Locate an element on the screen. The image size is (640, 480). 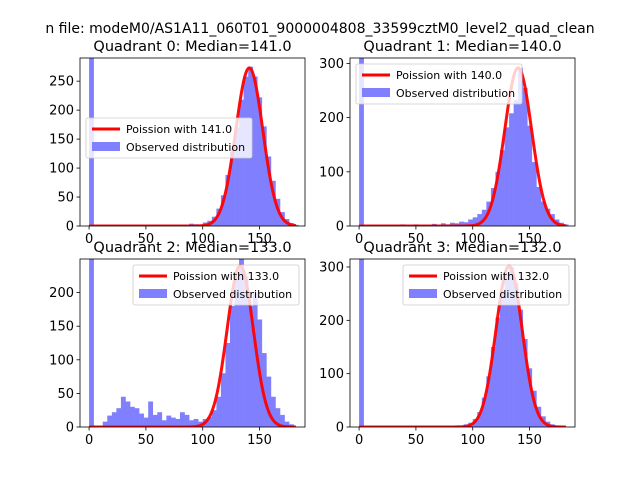
legend: Poission with 132.0 Observed distribution is located at coordinates (486, 285).